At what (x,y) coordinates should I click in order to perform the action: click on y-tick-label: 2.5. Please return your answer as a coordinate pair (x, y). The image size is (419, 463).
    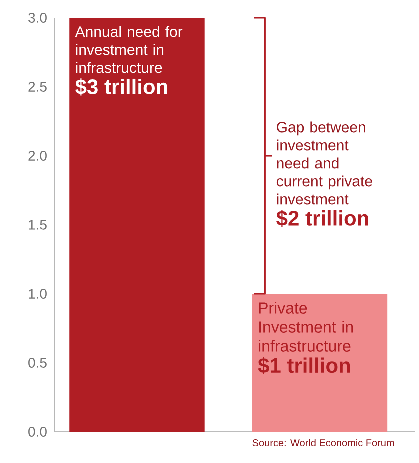
    Looking at the image, I should click on (37, 87).